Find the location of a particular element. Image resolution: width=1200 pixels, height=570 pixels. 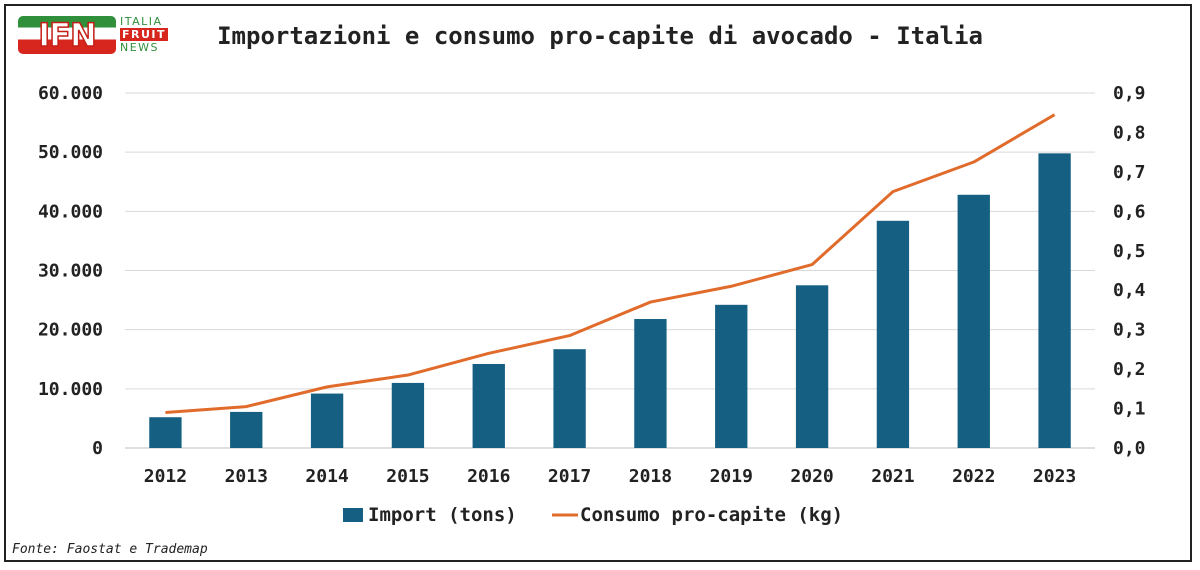

right-tick-label: 0,3 is located at coordinates (1129, 330).